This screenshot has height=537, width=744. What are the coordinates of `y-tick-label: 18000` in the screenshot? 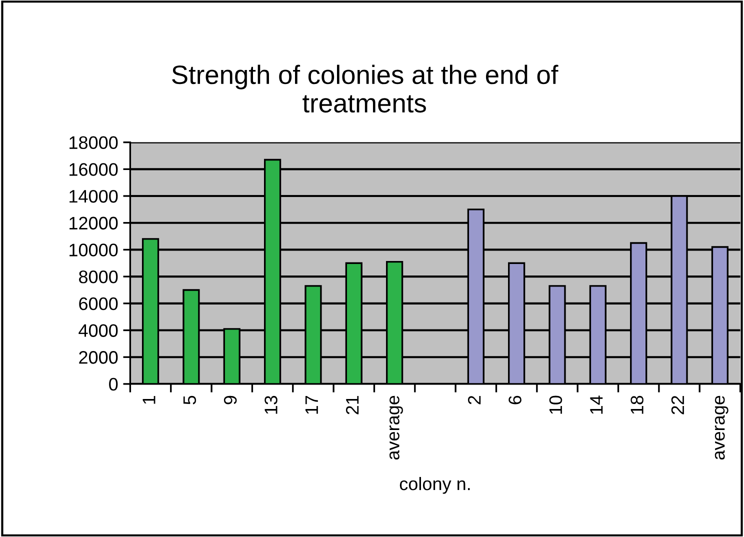 It's located at (94, 143).